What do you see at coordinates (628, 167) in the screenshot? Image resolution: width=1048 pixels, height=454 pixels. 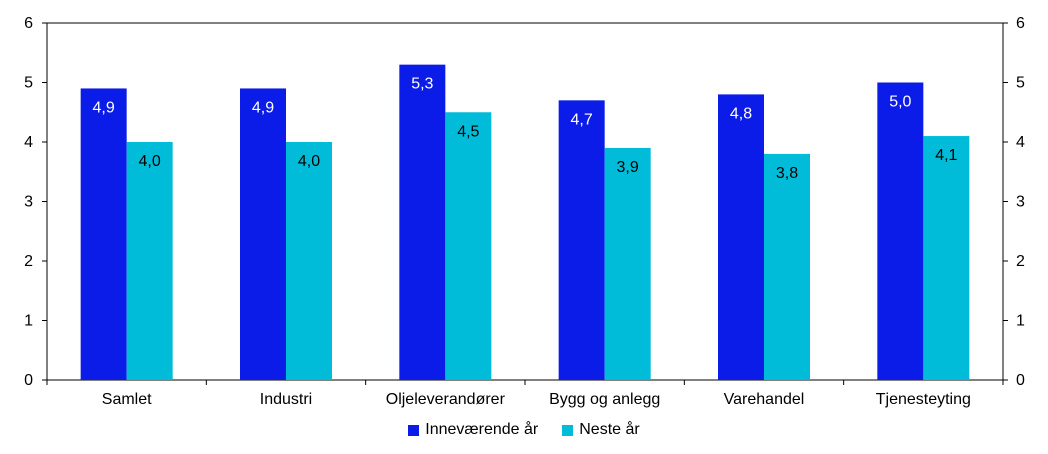 I see `data-label: 3,9` at bounding box center [628, 167].